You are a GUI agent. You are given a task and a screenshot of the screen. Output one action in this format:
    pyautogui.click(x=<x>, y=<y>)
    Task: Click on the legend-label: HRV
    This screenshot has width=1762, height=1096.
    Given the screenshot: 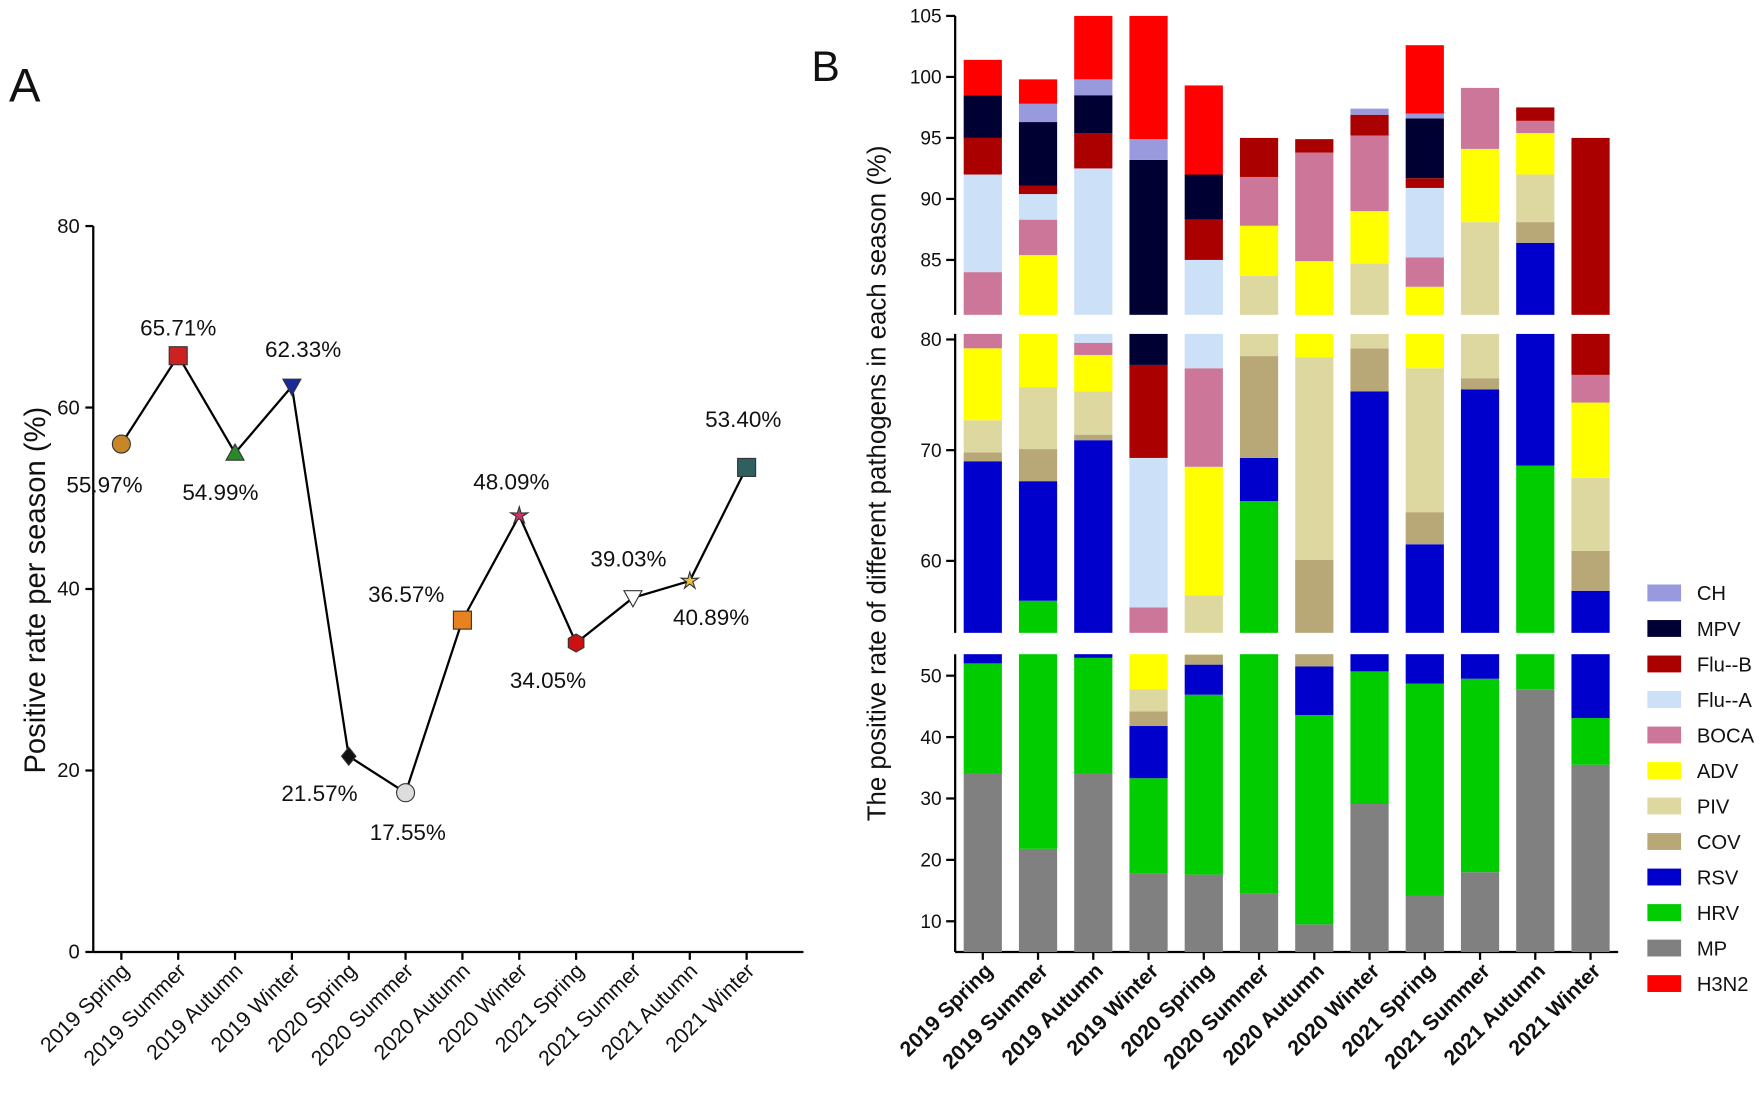 What is the action you would take?
    pyautogui.click(x=1718, y=914)
    